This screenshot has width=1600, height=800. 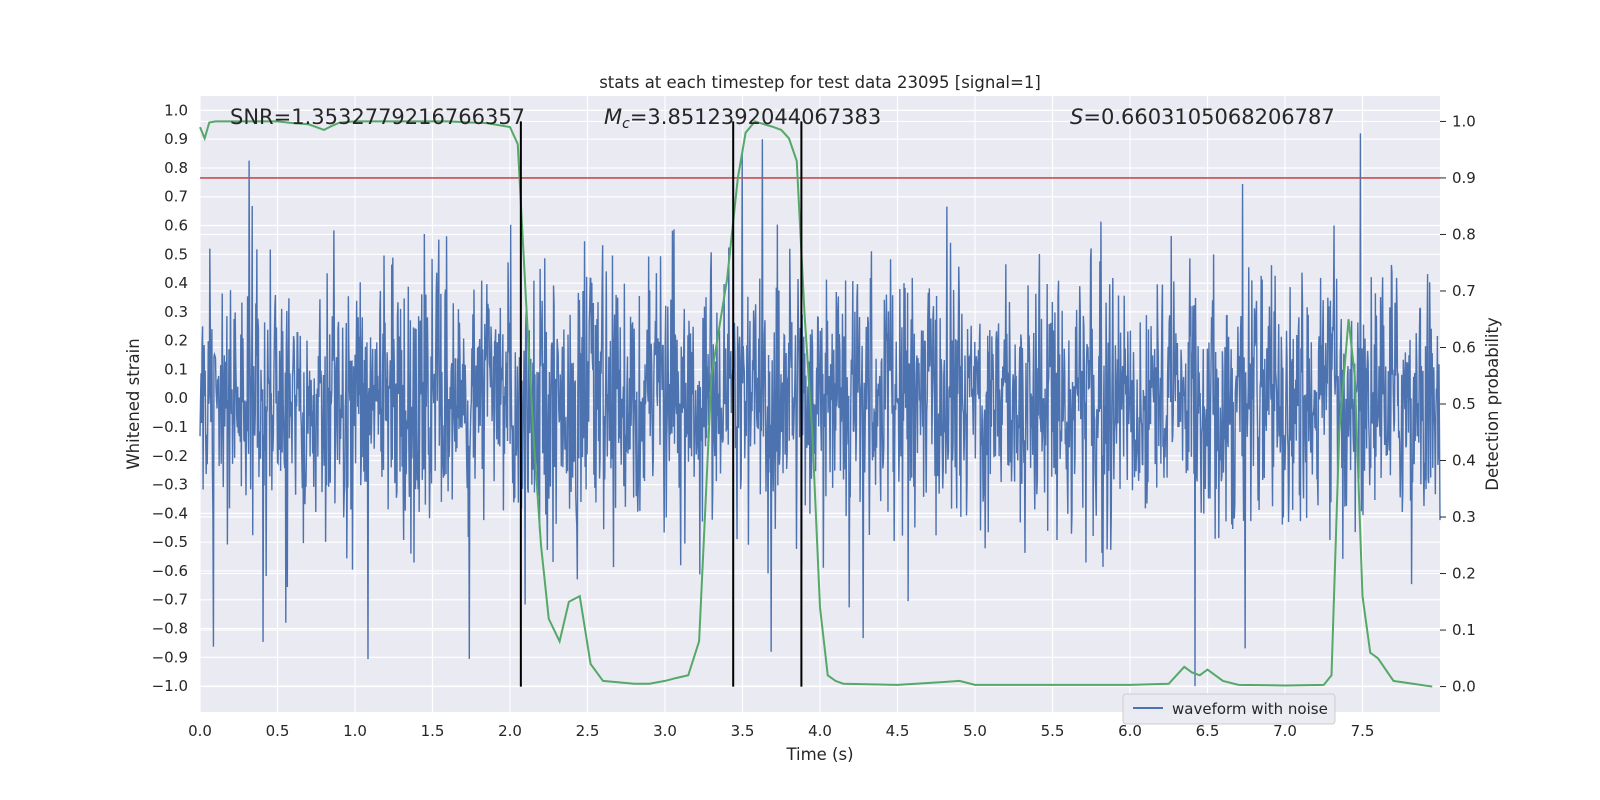 What do you see at coordinates (975, 731) in the screenshot?
I see `x-tick-label: 5.0` at bounding box center [975, 731].